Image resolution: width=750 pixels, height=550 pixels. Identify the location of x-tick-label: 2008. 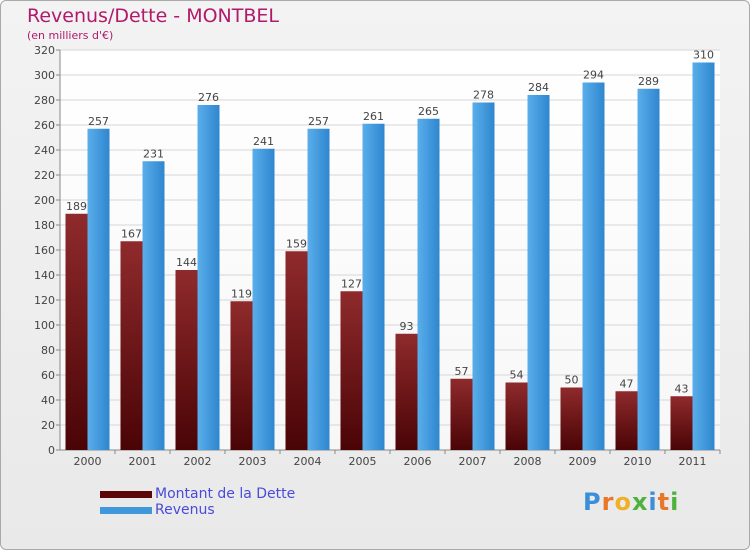
(528, 461).